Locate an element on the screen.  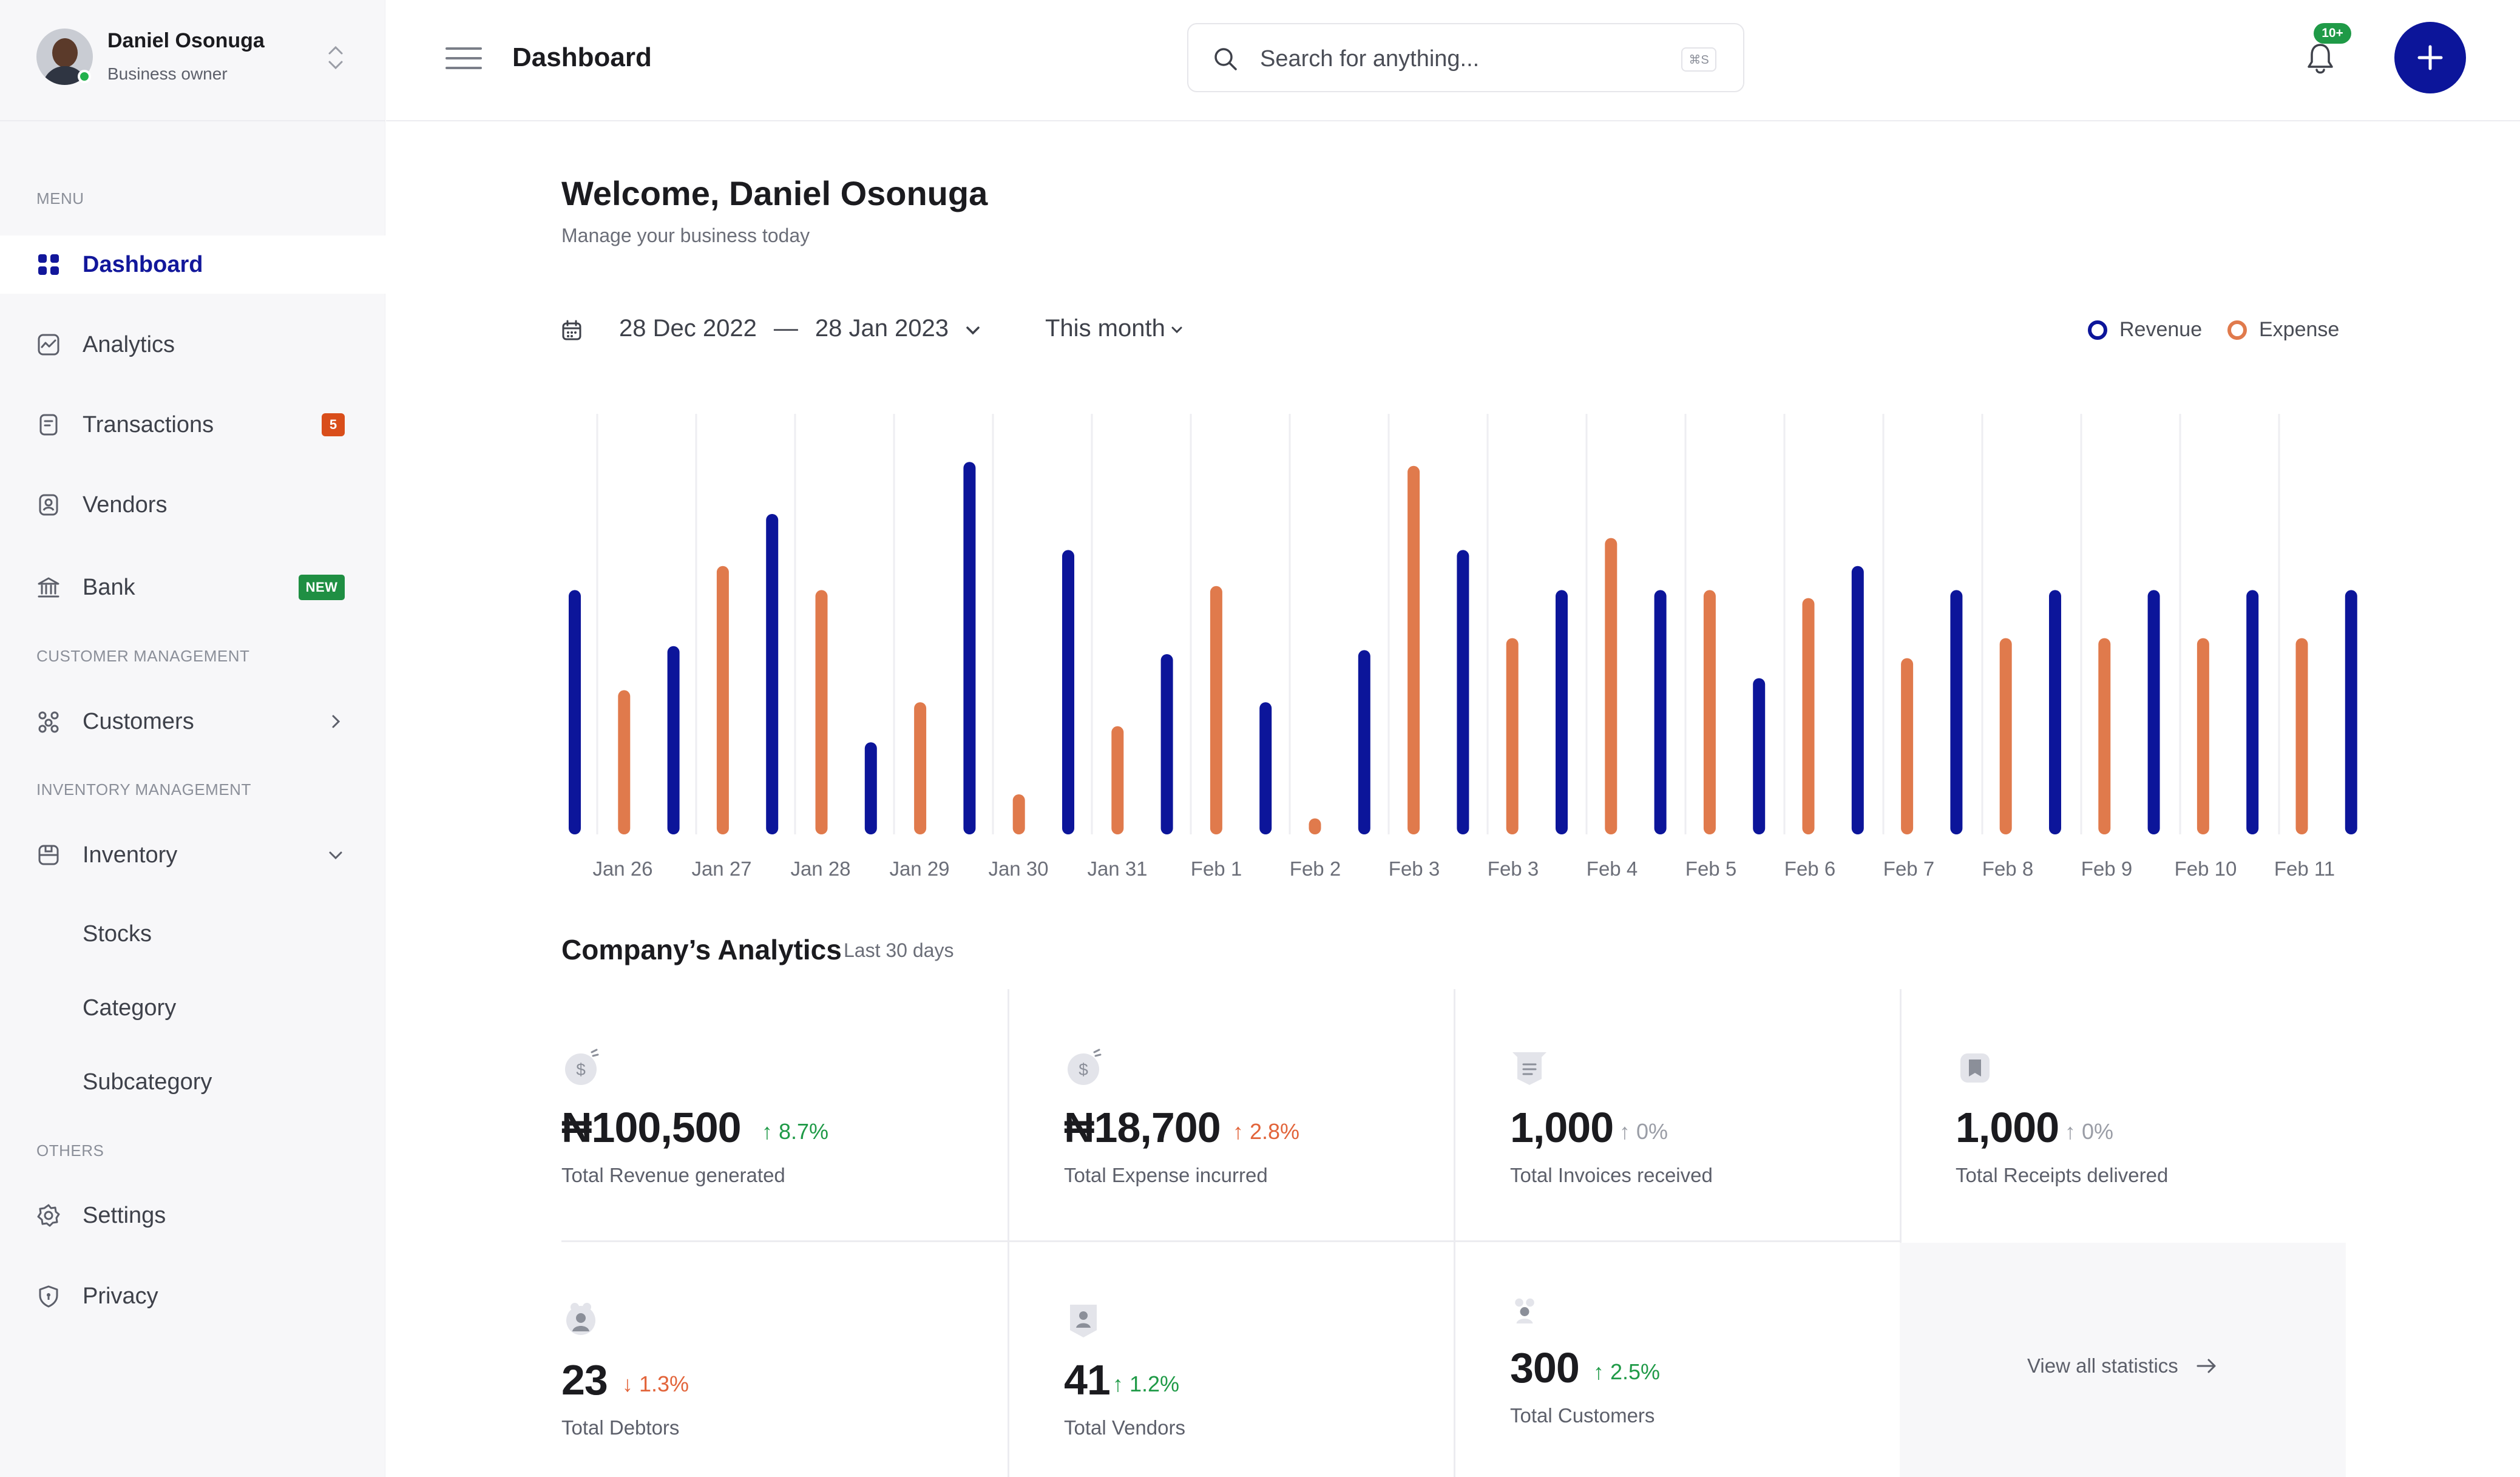
stat-value: ₦100,500 is located at coordinates (651, 1127).